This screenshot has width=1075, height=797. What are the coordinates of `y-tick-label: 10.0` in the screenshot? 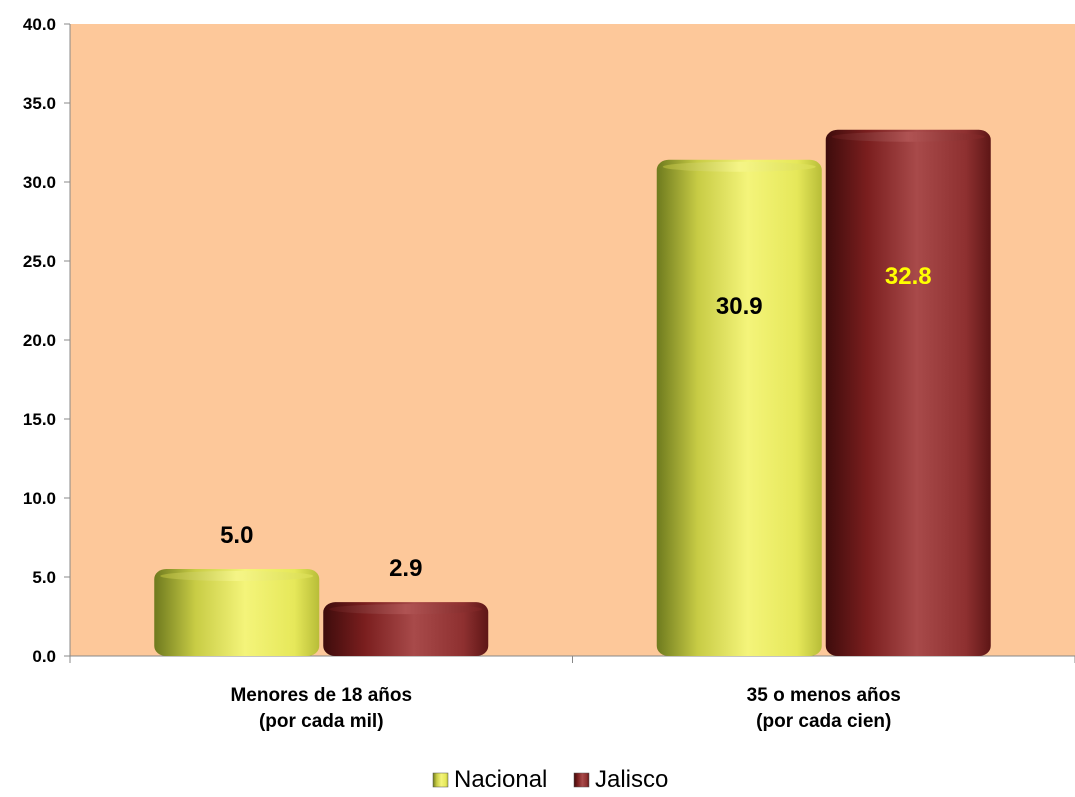 It's located at (39, 498).